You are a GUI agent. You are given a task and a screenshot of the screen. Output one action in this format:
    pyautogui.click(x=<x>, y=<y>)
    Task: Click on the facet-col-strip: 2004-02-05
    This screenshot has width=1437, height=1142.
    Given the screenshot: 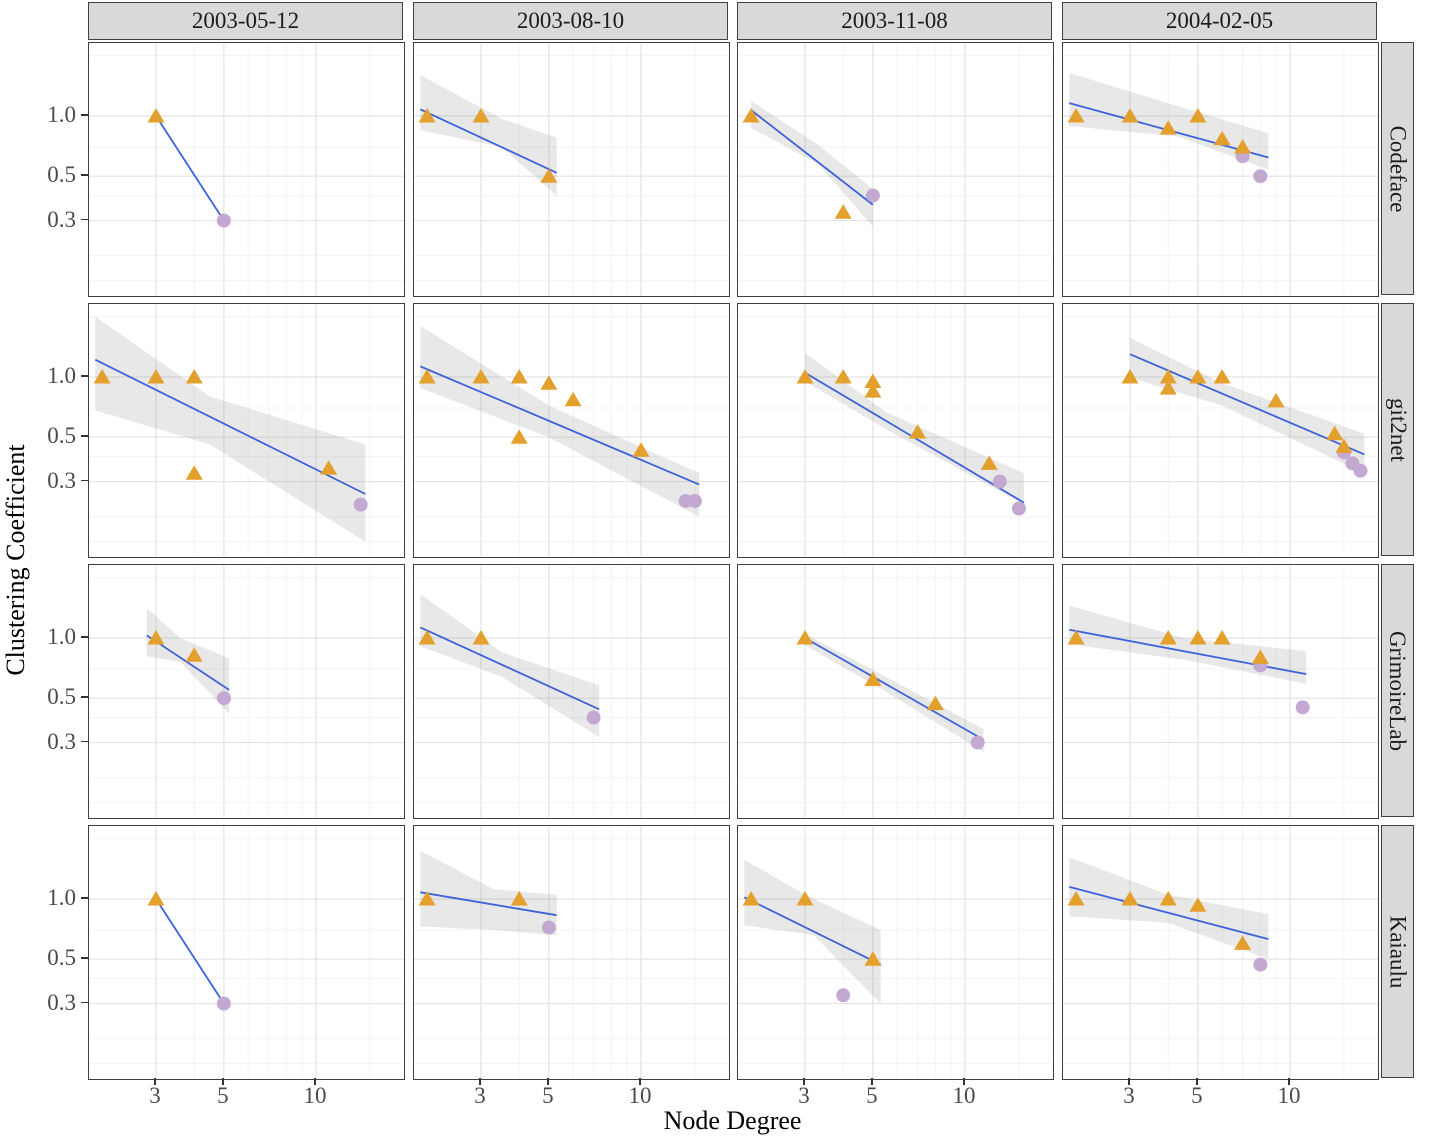 What is the action you would take?
    pyautogui.click(x=1219, y=21)
    